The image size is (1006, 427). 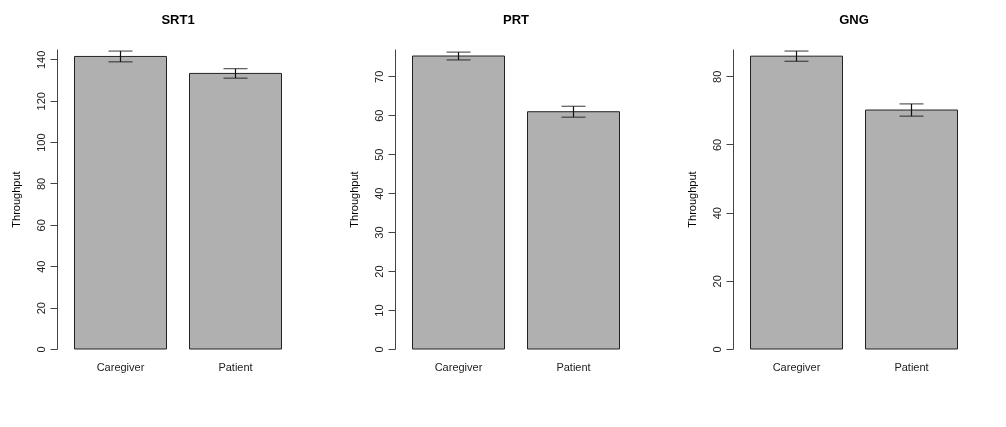 What do you see at coordinates (178, 19) in the screenshot?
I see `chart-title: SRT1` at bounding box center [178, 19].